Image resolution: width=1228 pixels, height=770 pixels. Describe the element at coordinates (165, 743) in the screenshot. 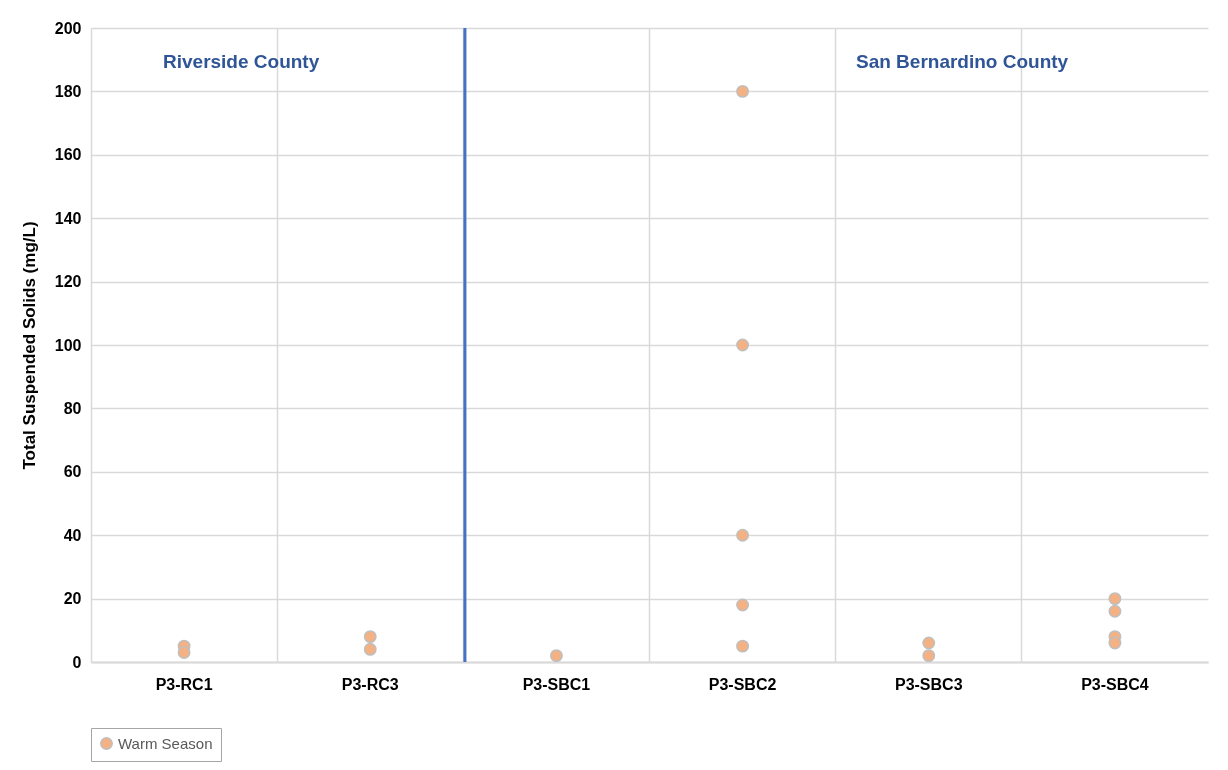

I see `legend-label: Warm Season` at that location.